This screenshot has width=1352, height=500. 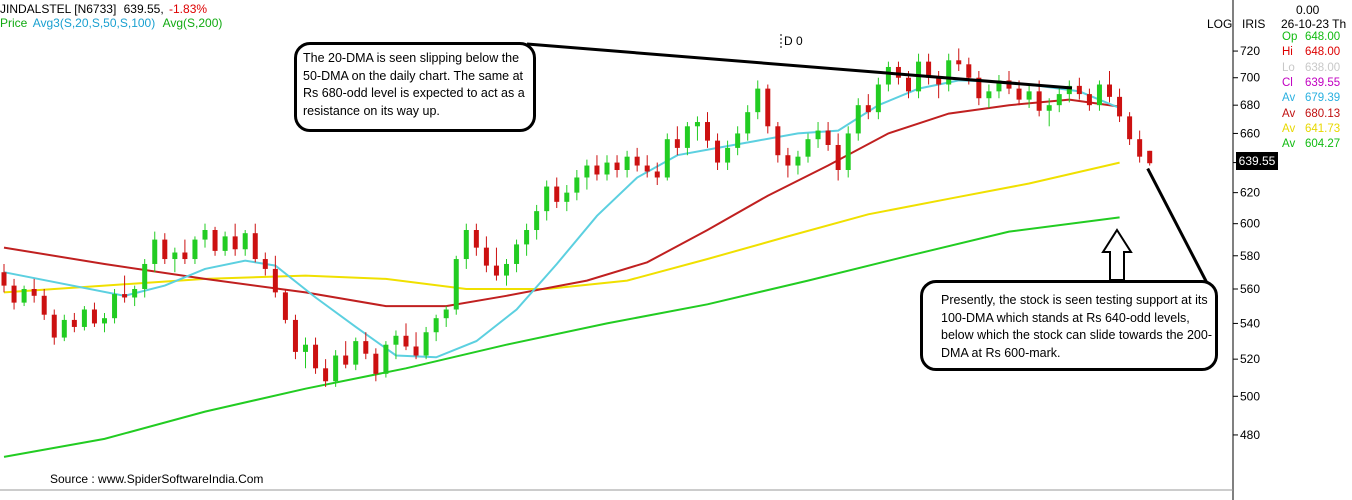 What do you see at coordinates (1323, 52) in the screenshot?
I see `readout-value: 648.00` at bounding box center [1323, 52].